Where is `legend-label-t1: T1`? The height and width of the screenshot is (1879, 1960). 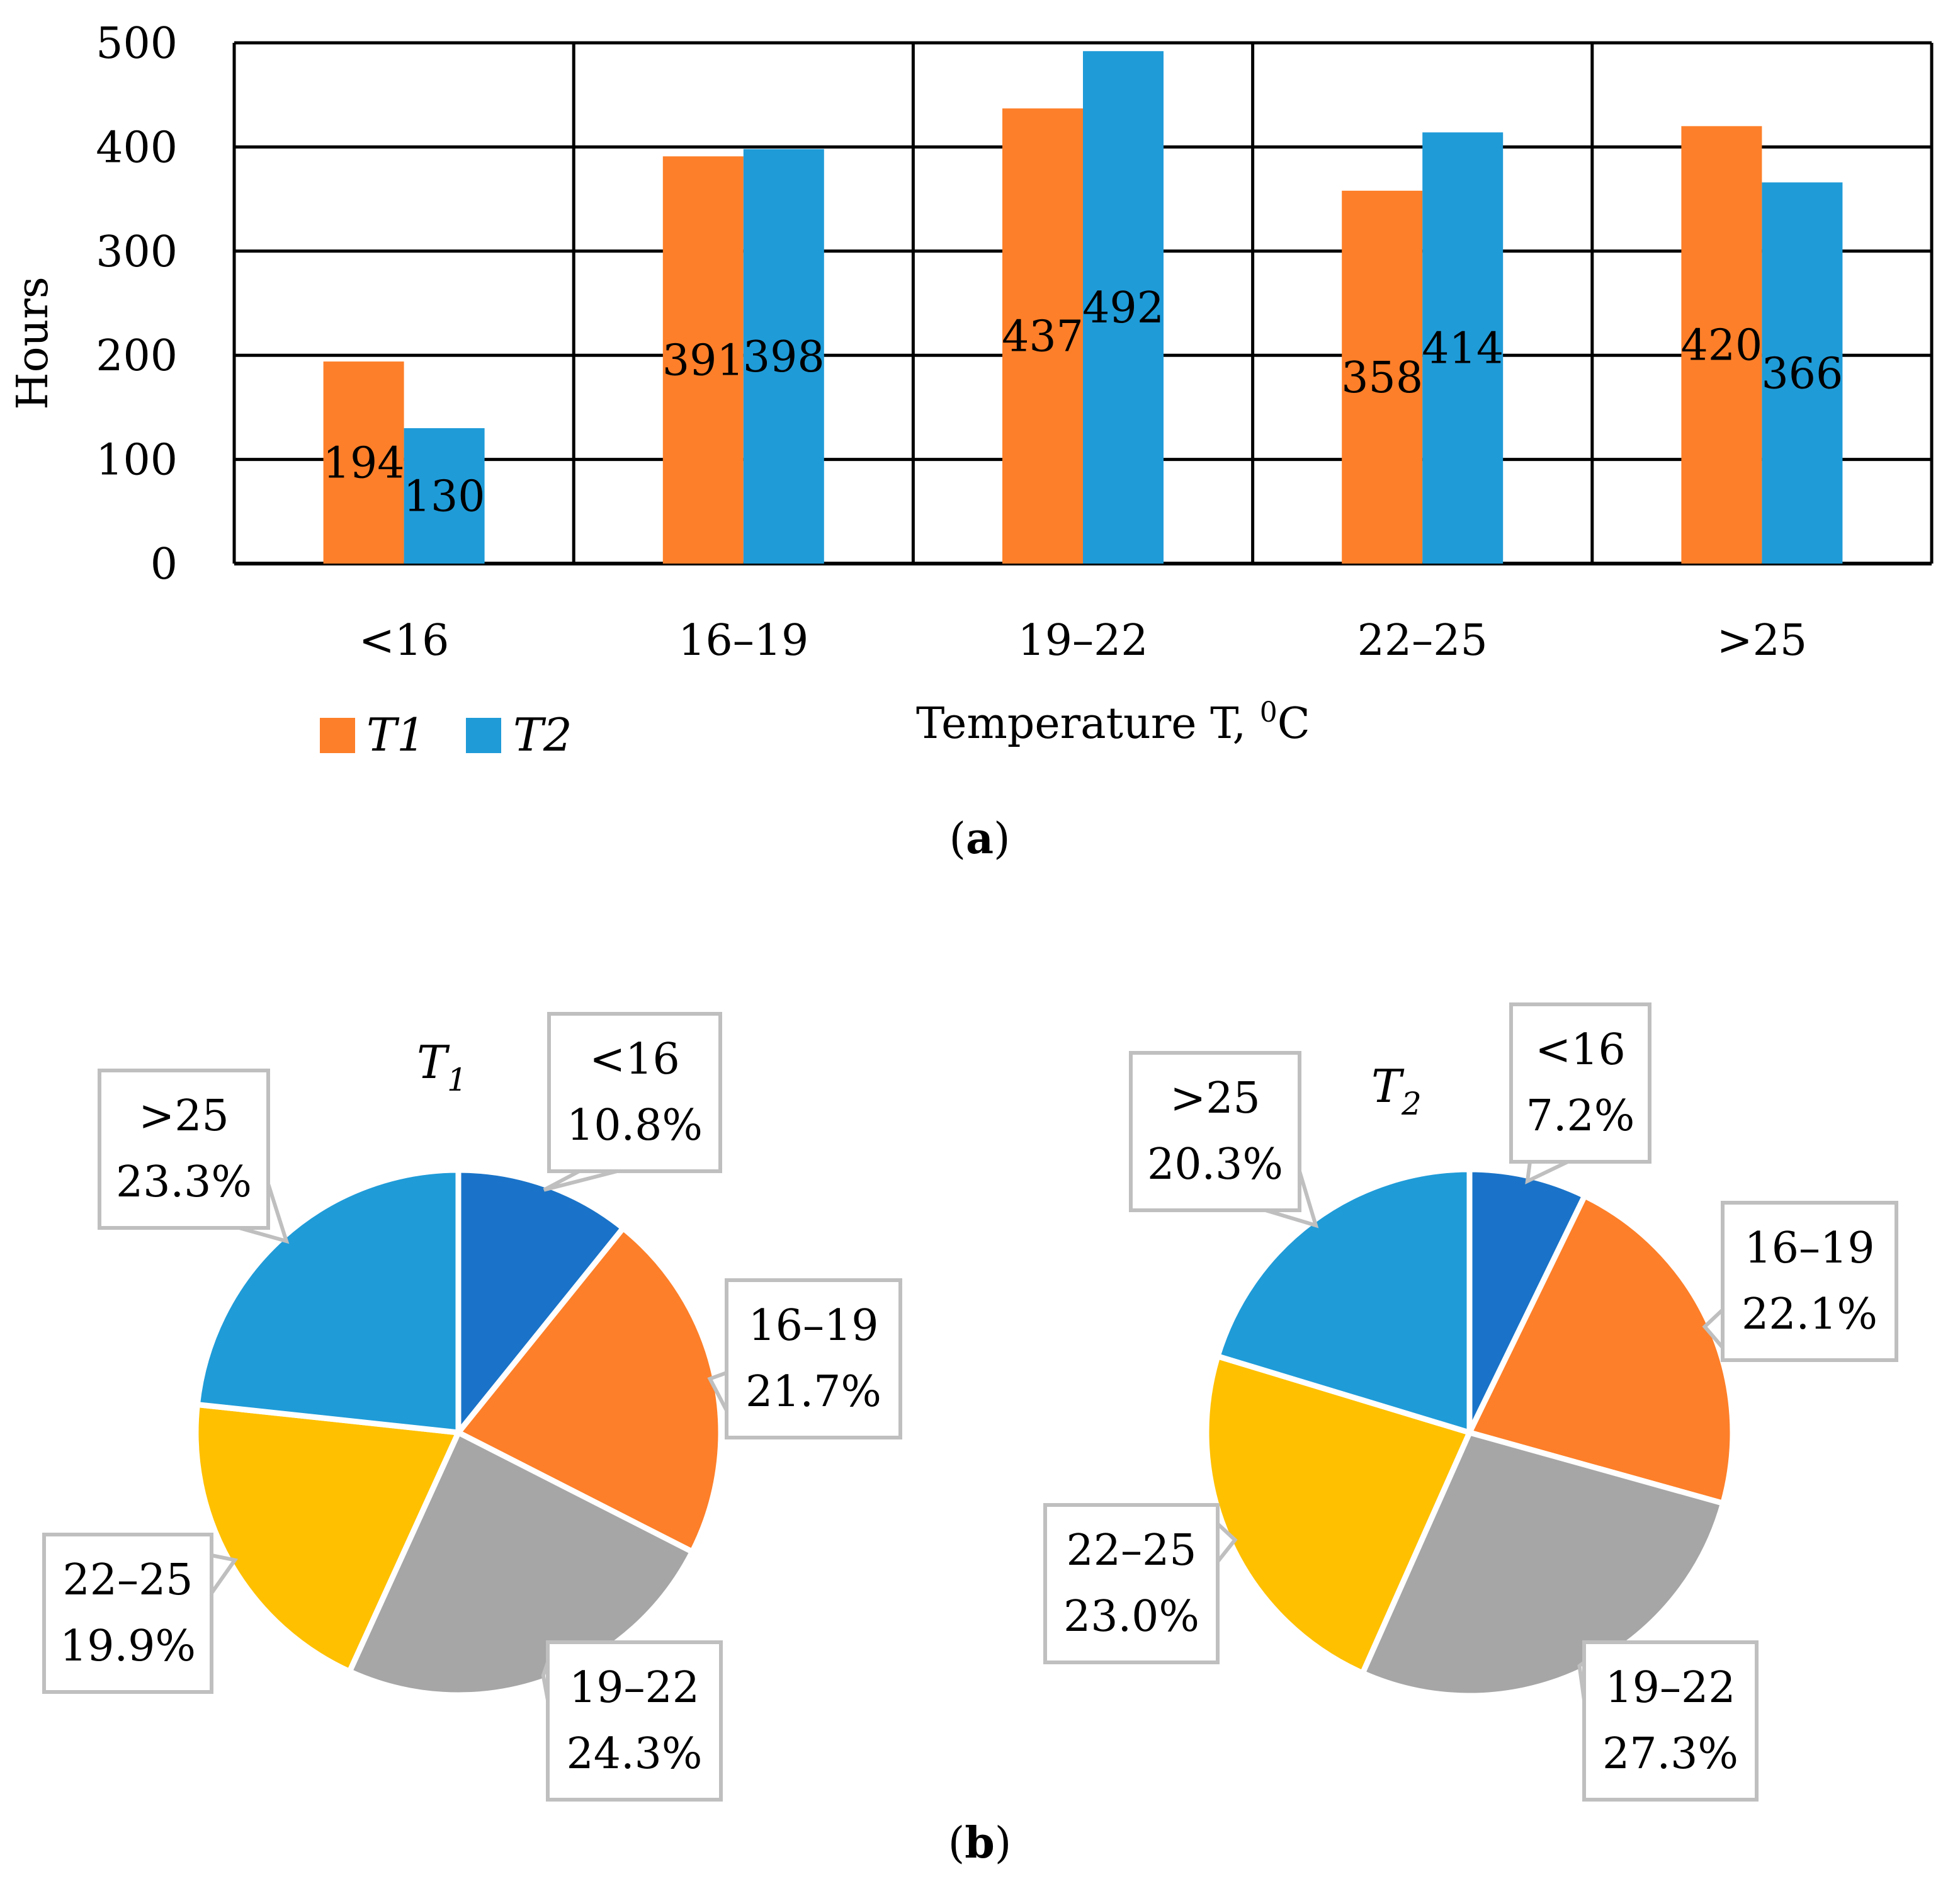 legend-label-t1: T1 is located at coordinates (396, 734).